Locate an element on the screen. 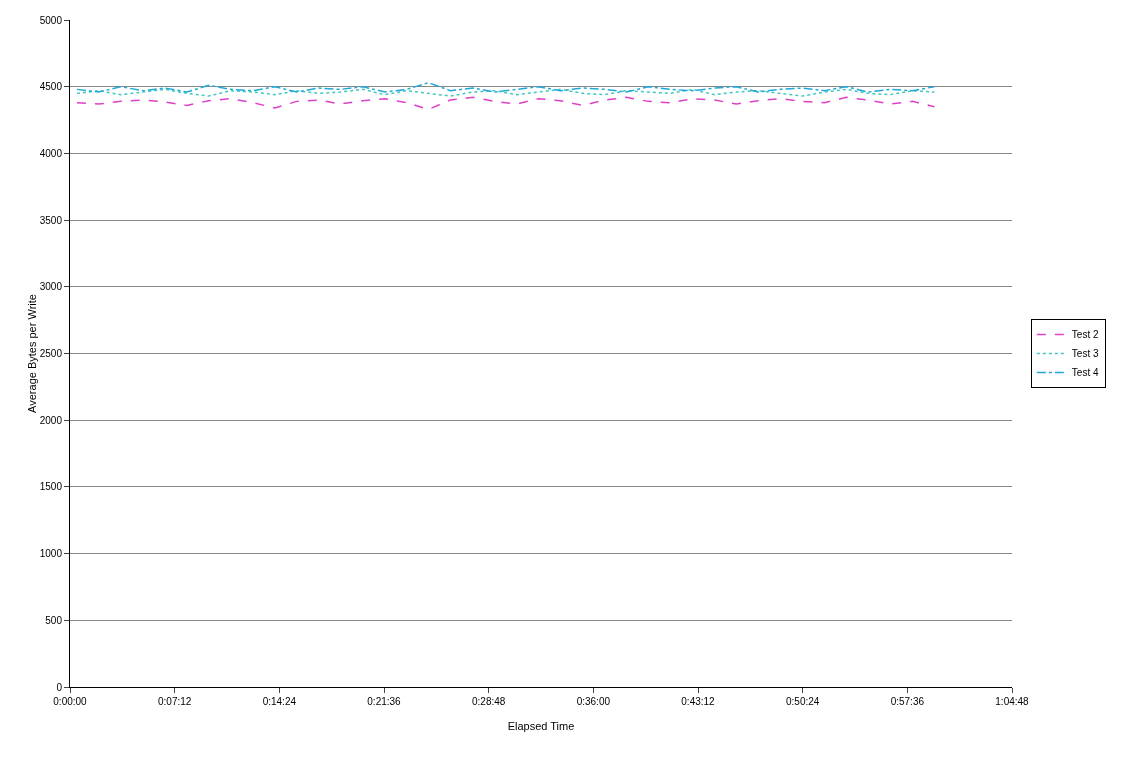  y-tick-label: 0 is located at coordinates (59, 687).